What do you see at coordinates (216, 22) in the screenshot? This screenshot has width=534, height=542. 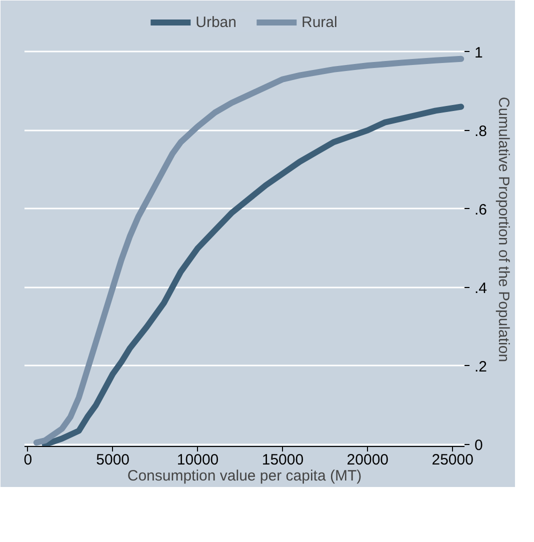 I see `legend-label: Urban` at bounding box center [216, 22].